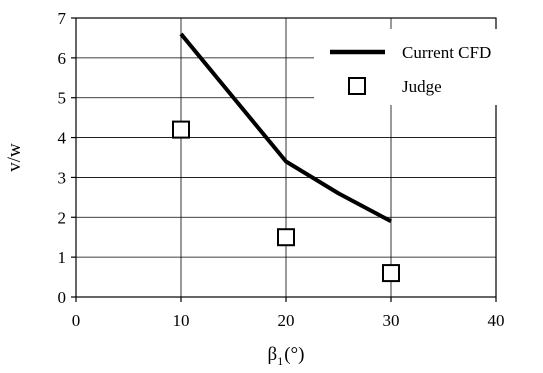 This screenshot has width=543, height=373. Describe the element at coordinates (62, 18) in the screenshot. I see `y-tick-label: 7` at that location.